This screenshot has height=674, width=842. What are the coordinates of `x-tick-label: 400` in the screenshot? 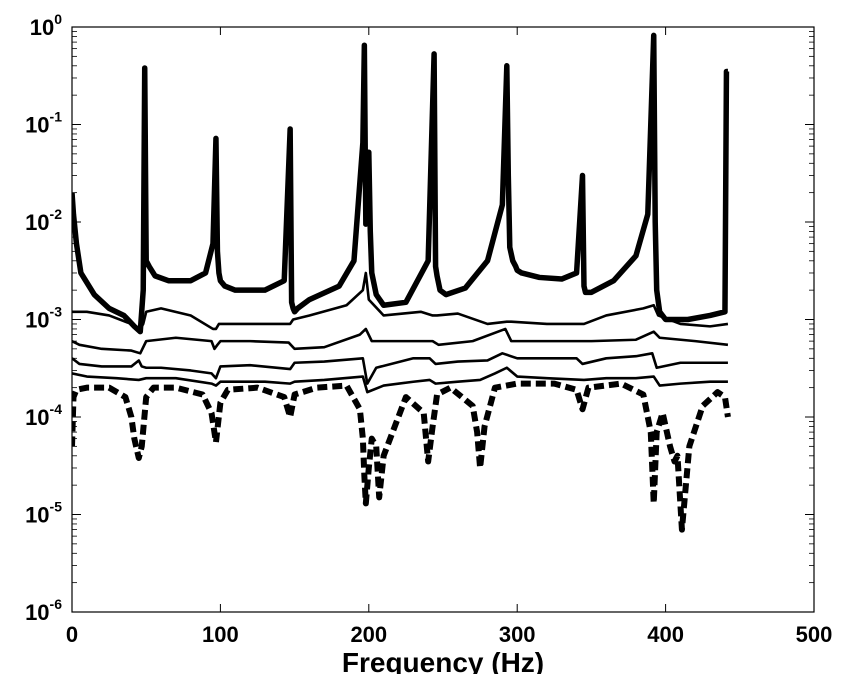 It's located at (665, 634).